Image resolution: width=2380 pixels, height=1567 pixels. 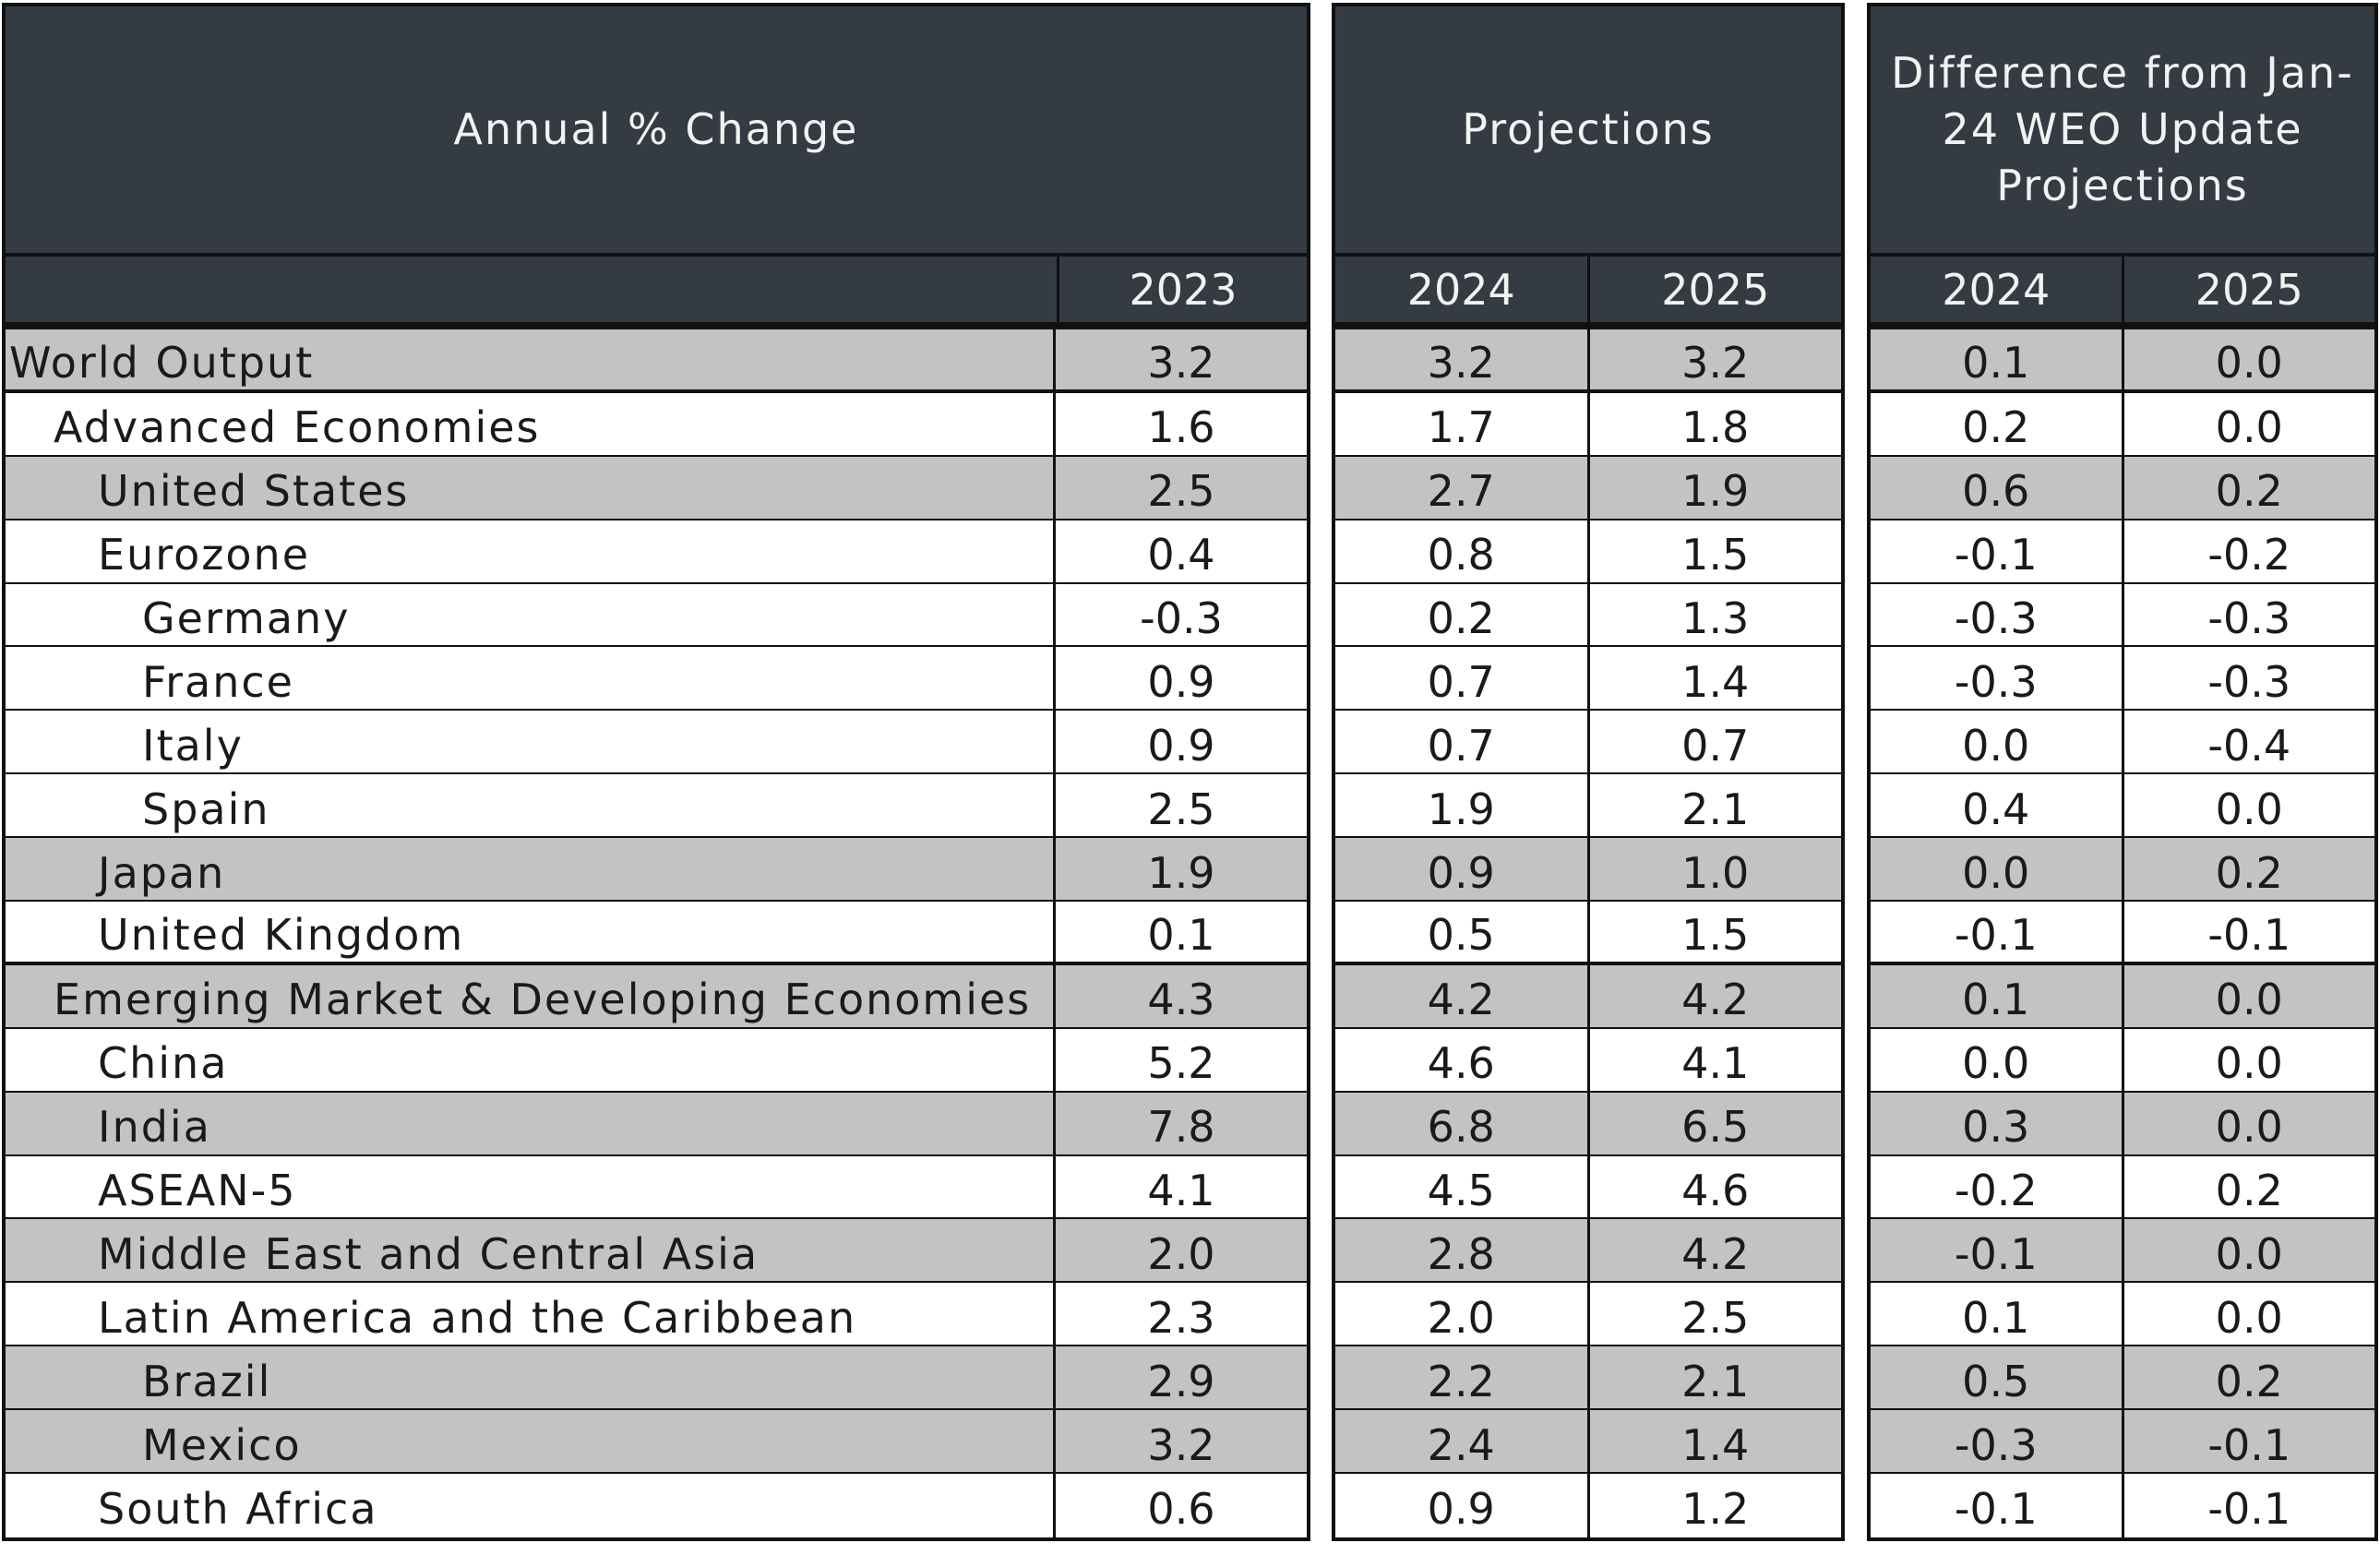 I want to click on column-header-diff-2024: 2024, so click(x=1996, y=289).